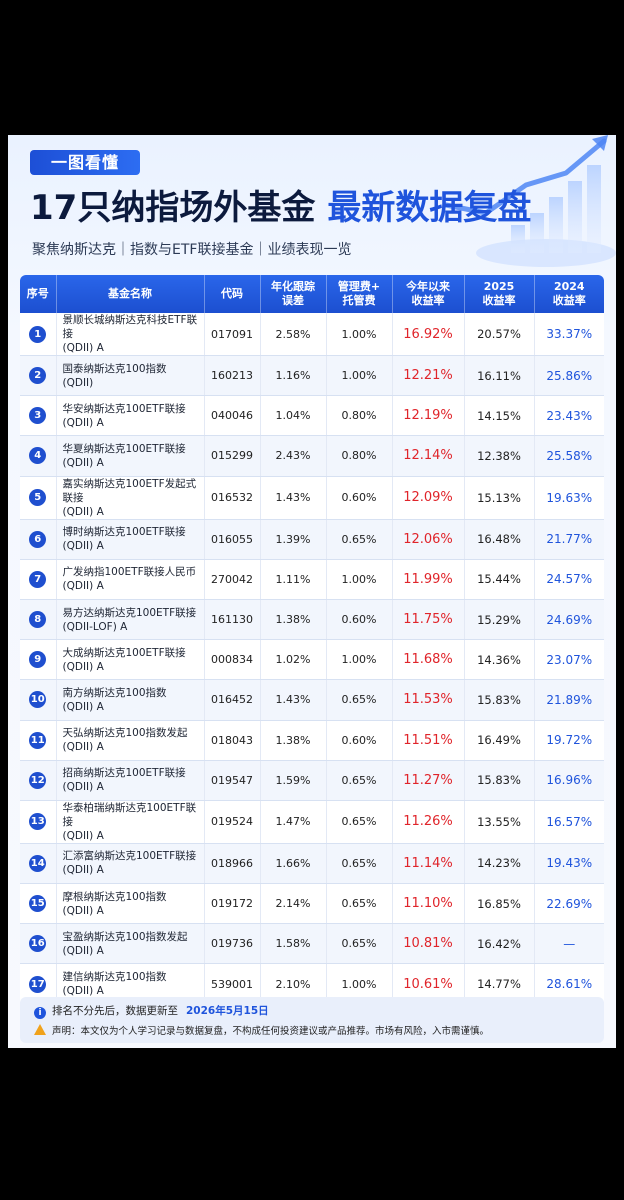 This screenshot has height=1200, width=624. I want to click on rank-cell: 11, so click(38, 740).